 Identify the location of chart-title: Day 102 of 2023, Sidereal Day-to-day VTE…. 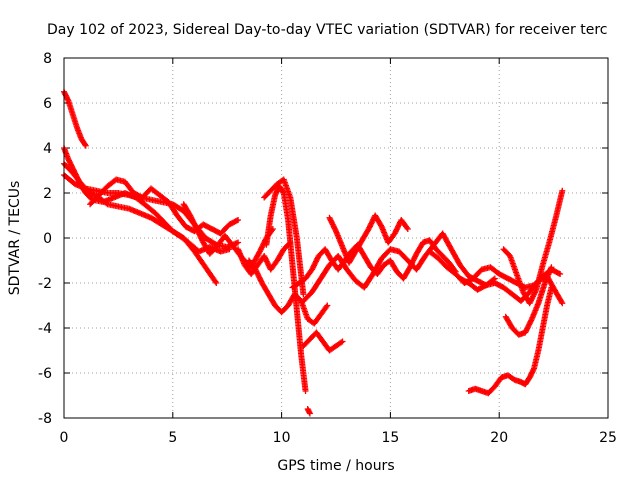
(327, 30).